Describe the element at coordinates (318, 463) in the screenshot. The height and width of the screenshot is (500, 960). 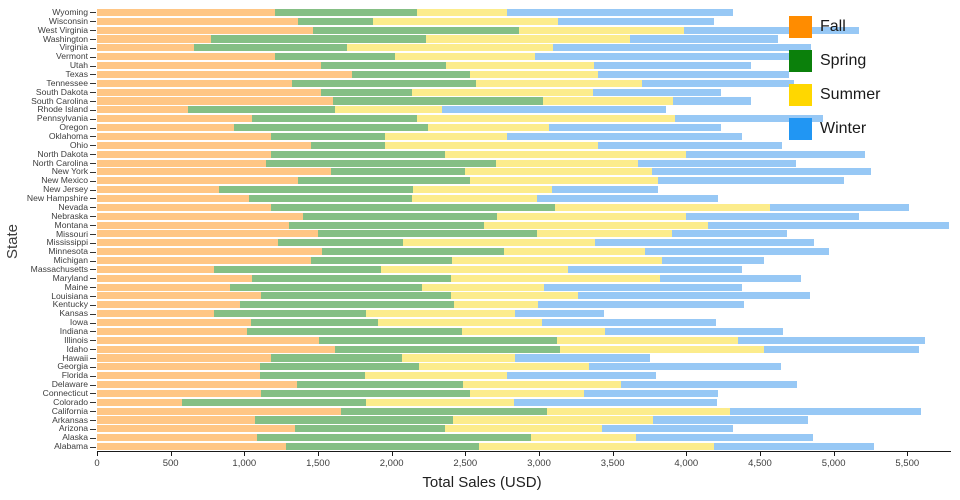
I see `x-tick-label: 1,500` at that location.